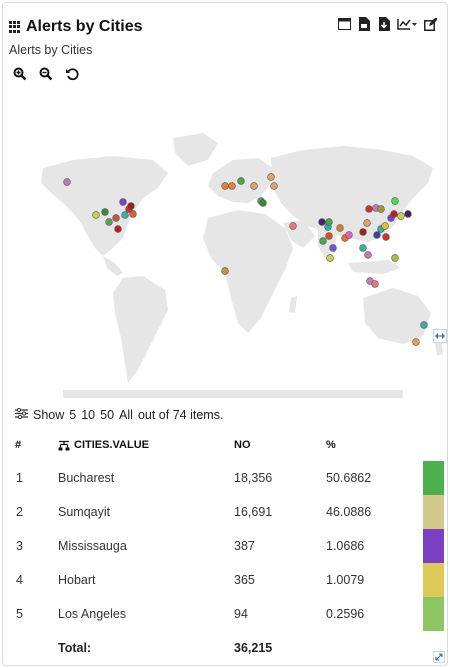  I want to click on total-label: Total:, so click(75, 648).